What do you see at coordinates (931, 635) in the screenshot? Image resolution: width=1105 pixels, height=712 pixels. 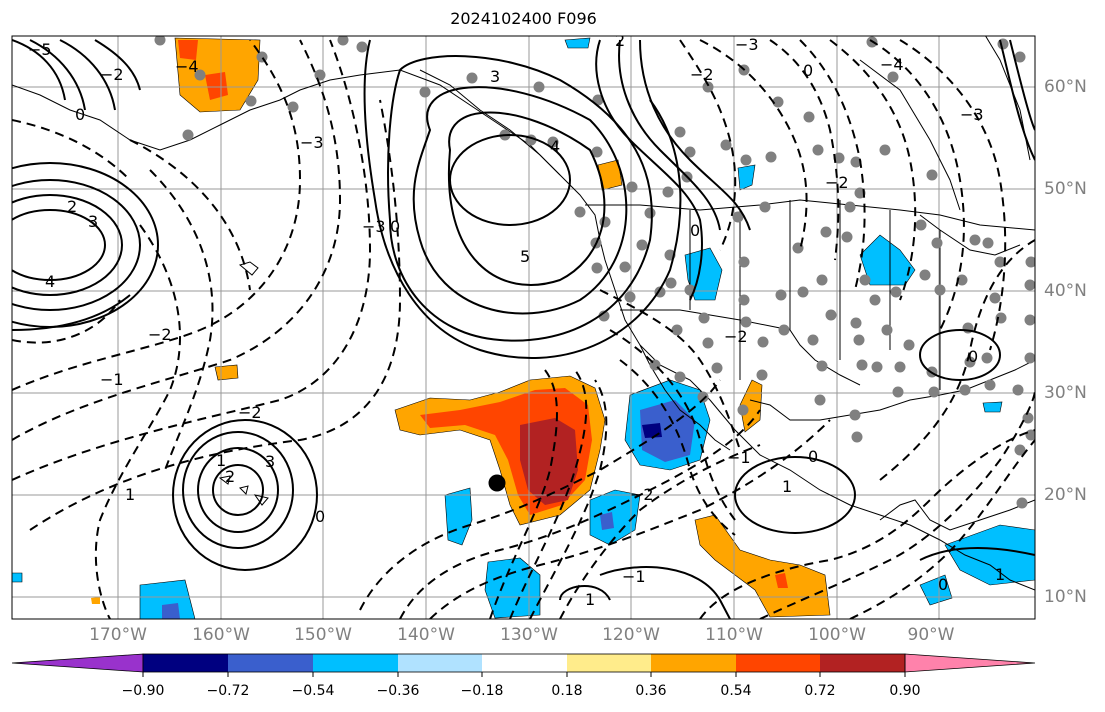 I see `lon-label: 90°W` at bounding box center [931, 635].